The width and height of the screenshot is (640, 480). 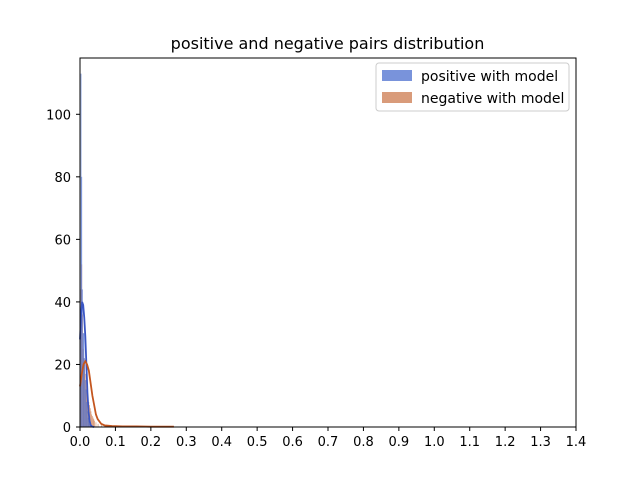 What do you see at coordinates (126, 250) in the screenshot?
I see `plot-area` at bounding box center [126, 250].